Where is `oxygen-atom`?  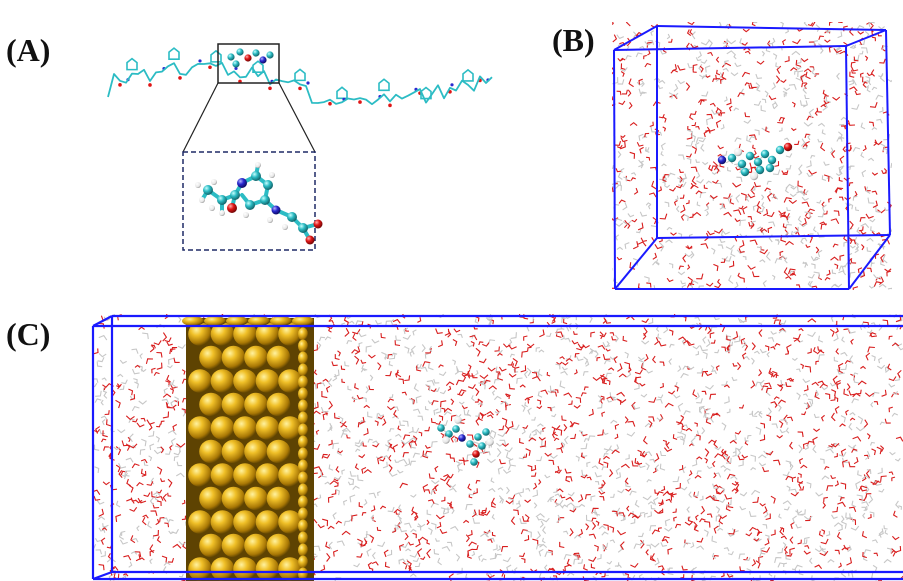 oxygen-atom is located at coordinates (300, 88).